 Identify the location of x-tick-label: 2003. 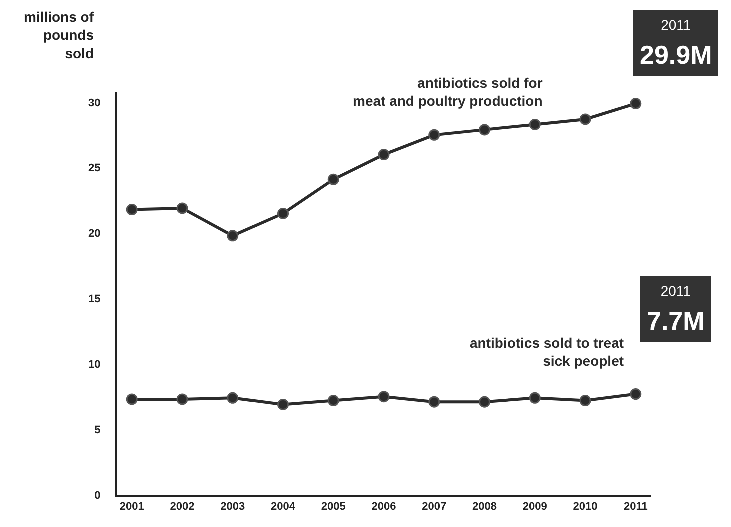
(233, 507).